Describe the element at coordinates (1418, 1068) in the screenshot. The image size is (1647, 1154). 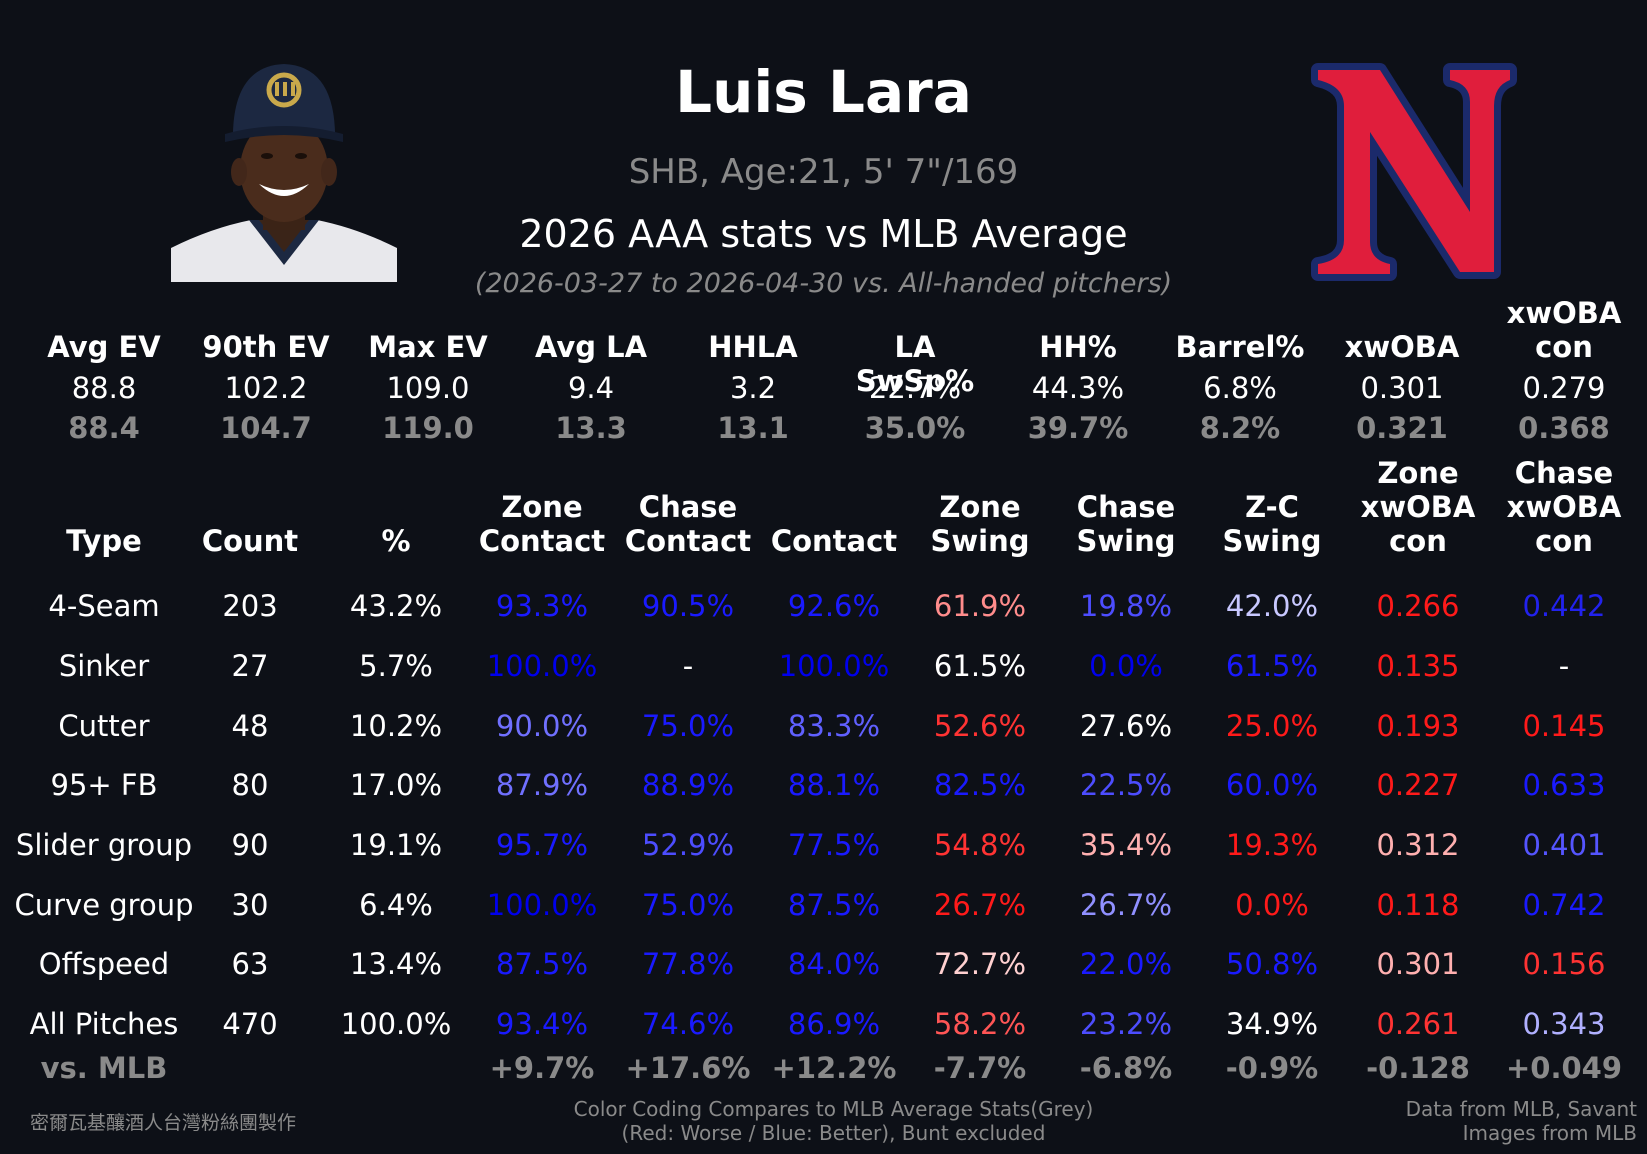
I see `vs-mlb-diff: -0.128` at that location.